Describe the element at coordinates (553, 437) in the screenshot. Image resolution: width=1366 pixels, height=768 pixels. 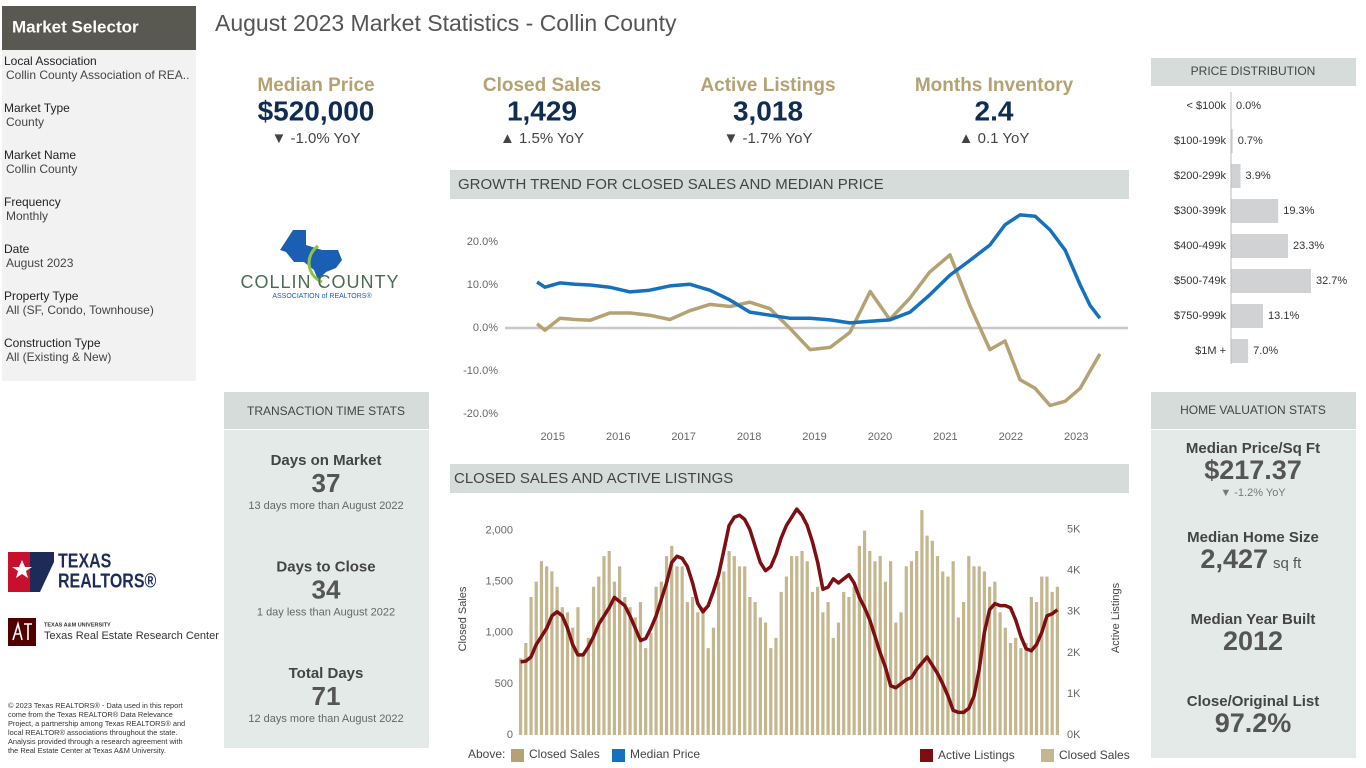
I see `x-tick-label: 2015` at that location.